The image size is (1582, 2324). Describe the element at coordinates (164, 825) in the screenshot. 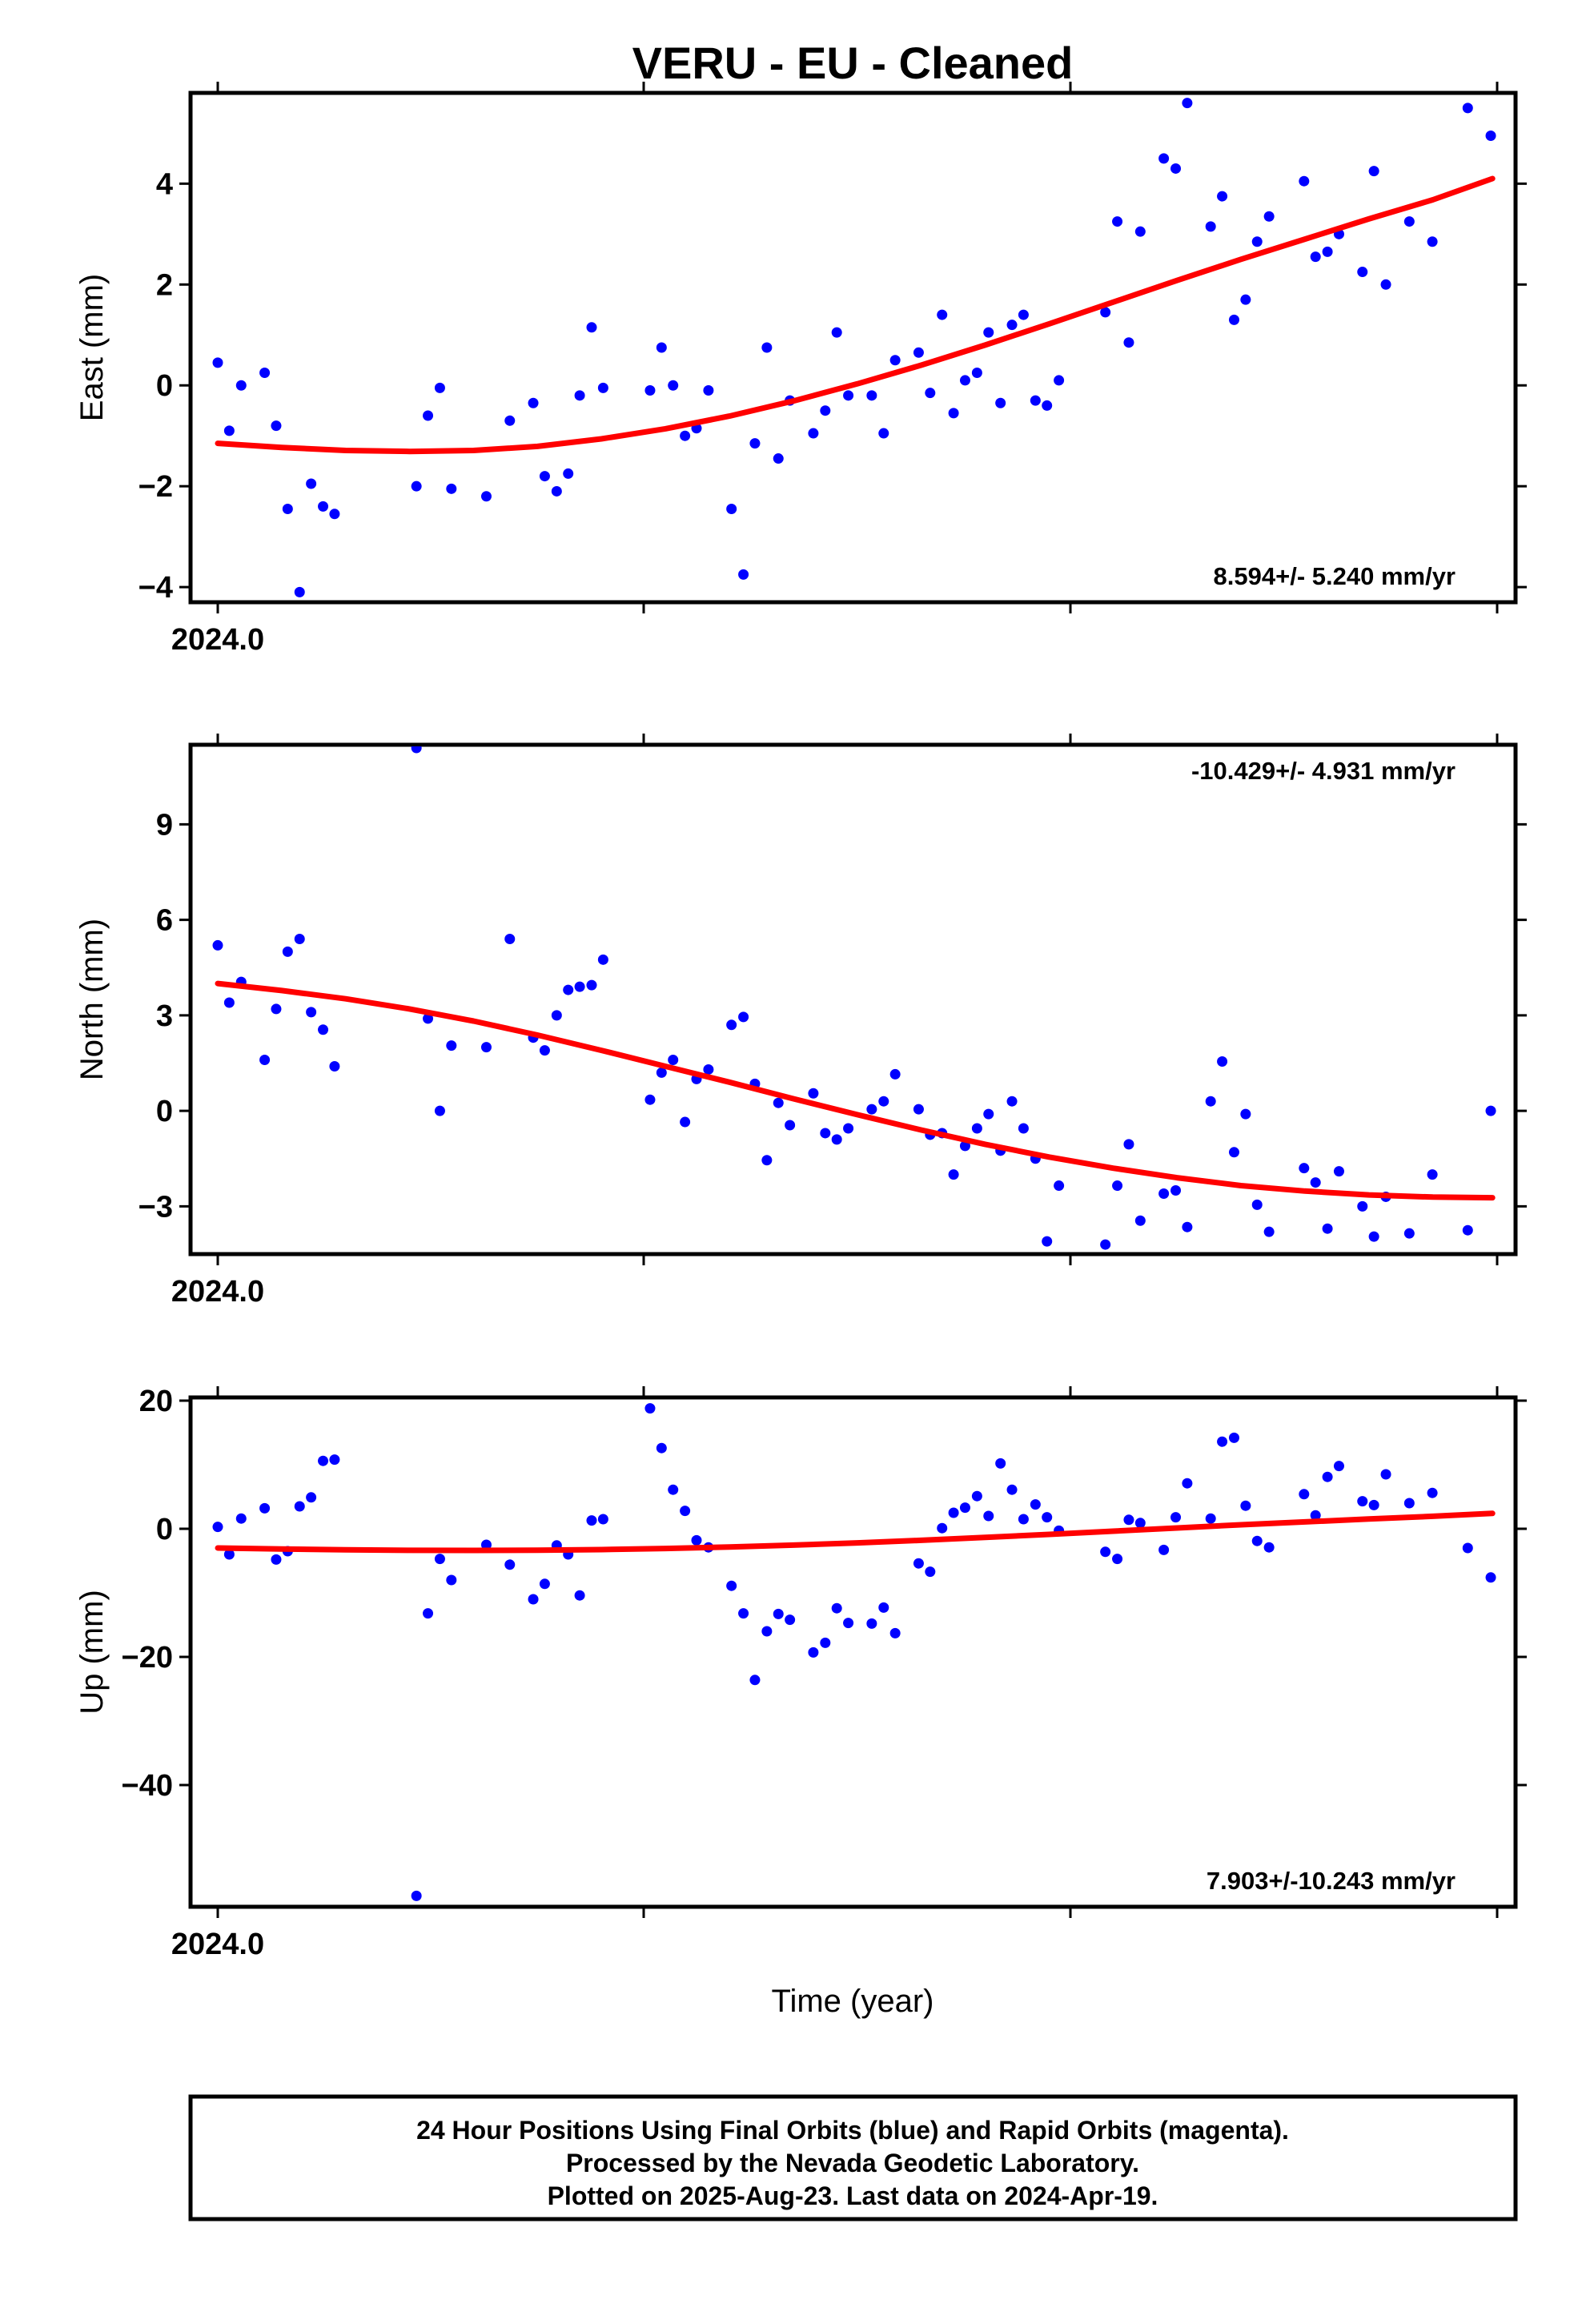

I see `north-y-tick-label: 9` at that location.